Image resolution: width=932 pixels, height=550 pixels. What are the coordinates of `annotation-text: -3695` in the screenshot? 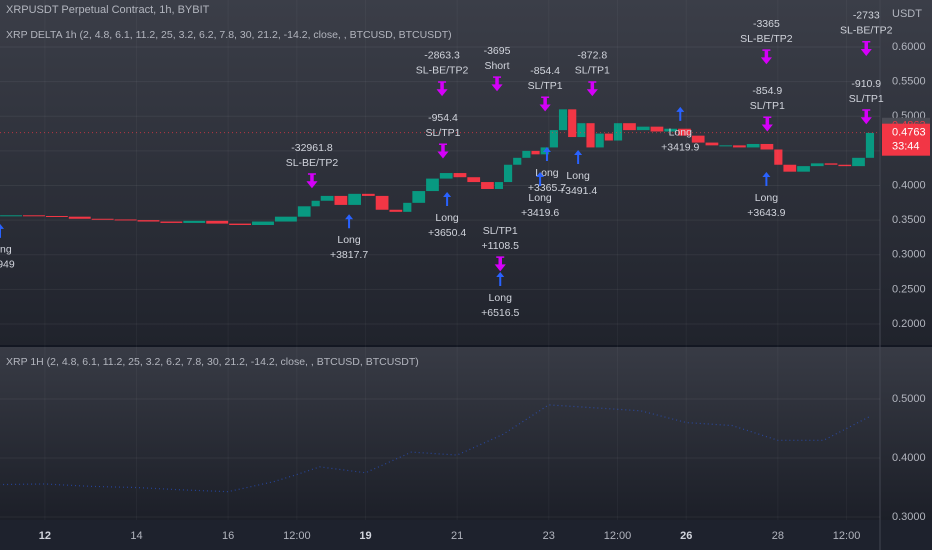 It's located at (497, 51).